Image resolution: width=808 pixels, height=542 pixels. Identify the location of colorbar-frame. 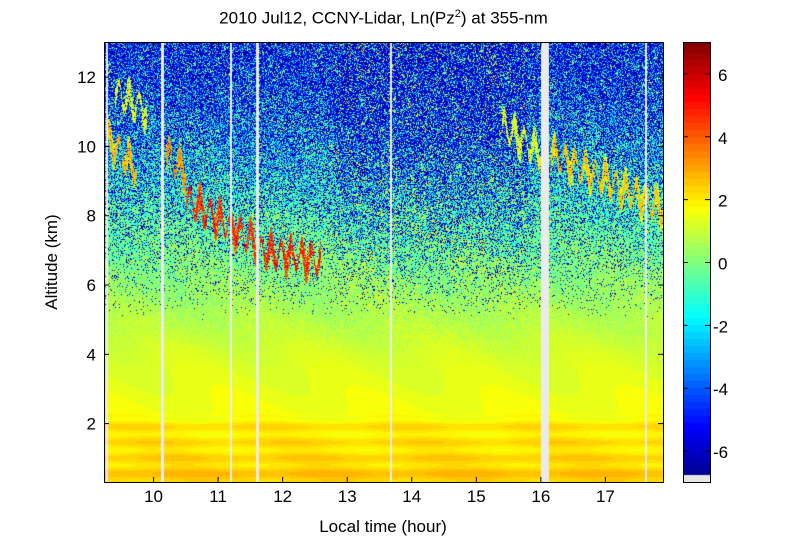
(697, 262).